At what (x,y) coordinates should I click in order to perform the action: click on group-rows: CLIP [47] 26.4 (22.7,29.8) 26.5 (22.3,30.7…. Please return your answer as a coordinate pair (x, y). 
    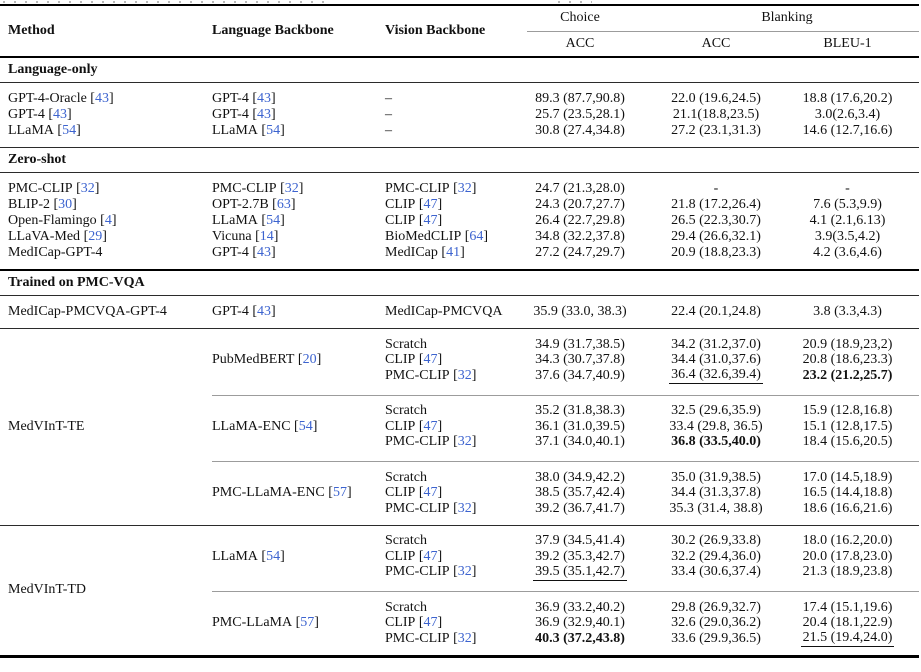
    Looking at the image, I should click on (652, 221).